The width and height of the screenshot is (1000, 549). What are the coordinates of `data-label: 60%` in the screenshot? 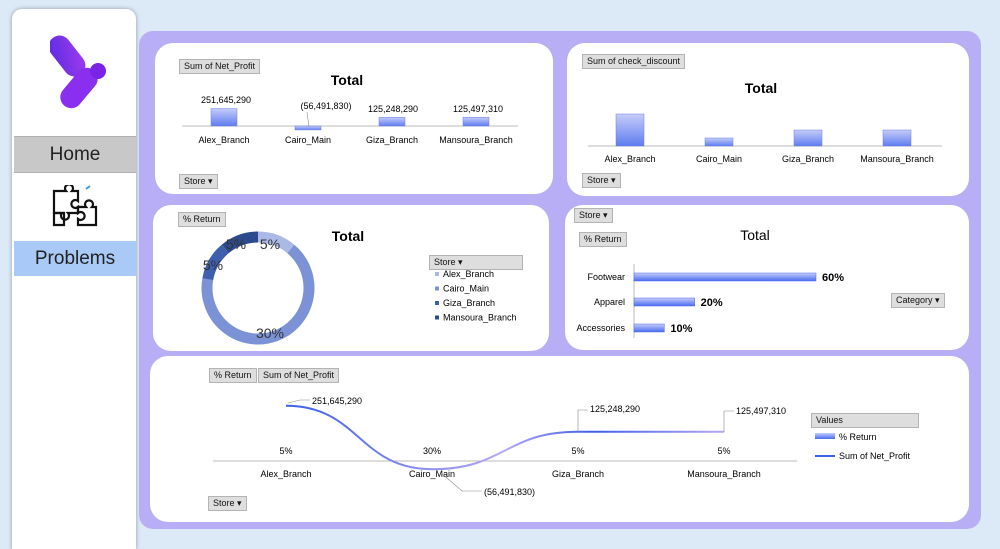 It's located at (833, 278).